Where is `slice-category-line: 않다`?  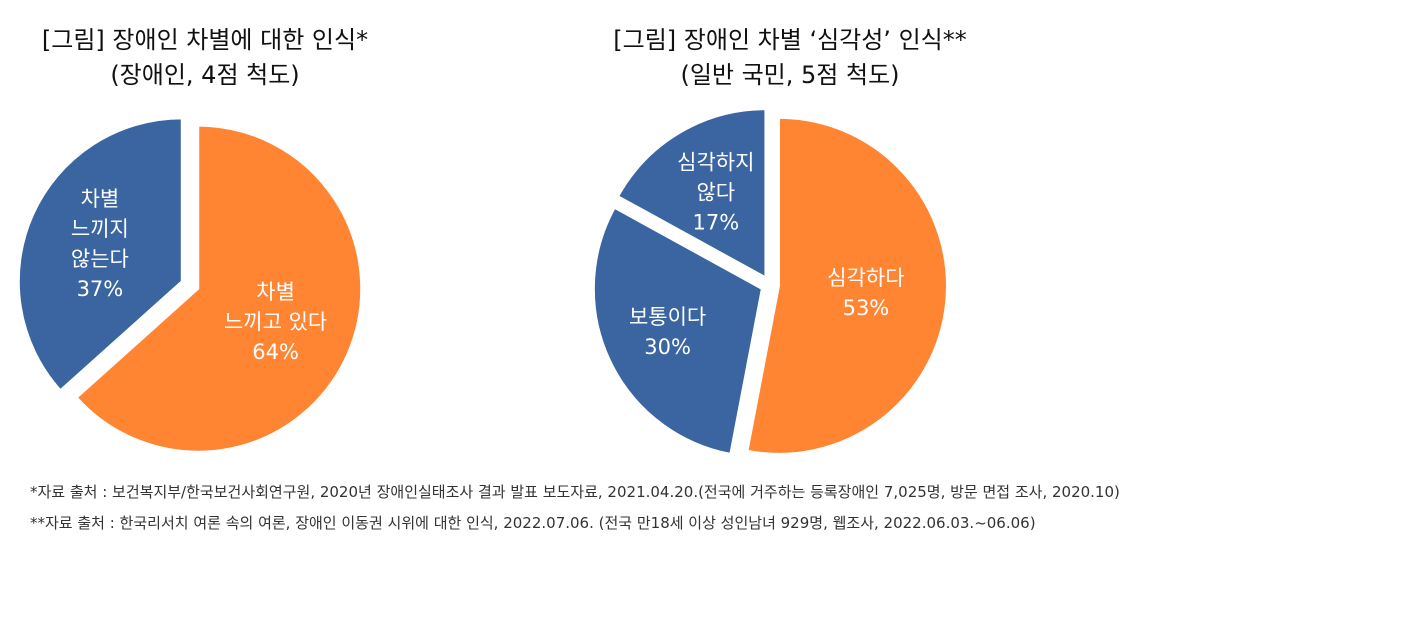 slice-category-line: 않다 is located at coordinates (715, 192).